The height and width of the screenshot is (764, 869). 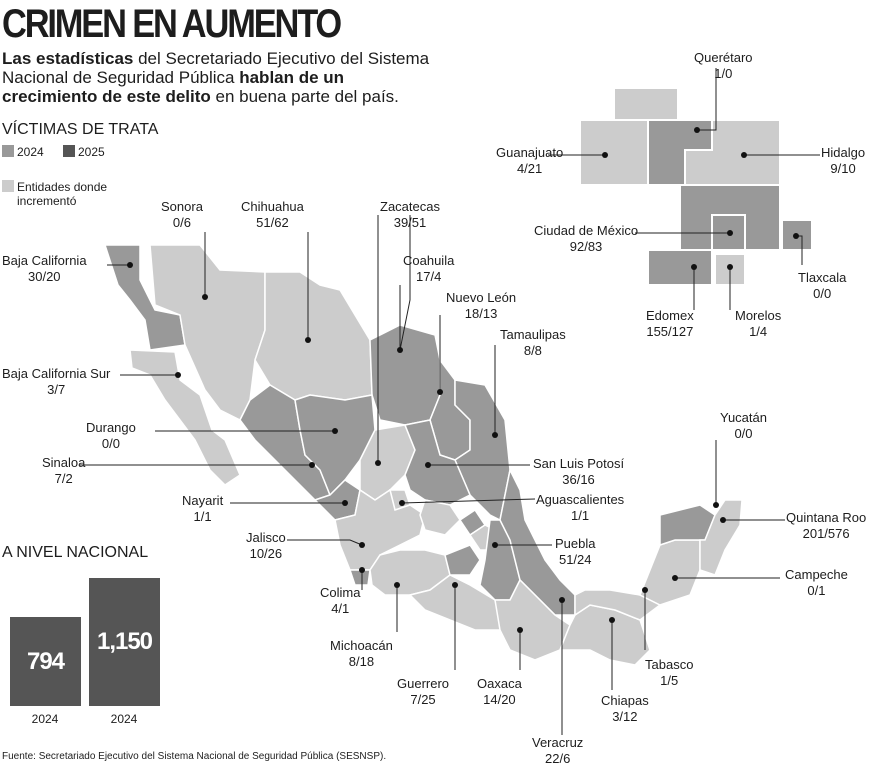 I want to click on label-sinaloa: Sinaloa 7/2, so click(x=64, y=470).